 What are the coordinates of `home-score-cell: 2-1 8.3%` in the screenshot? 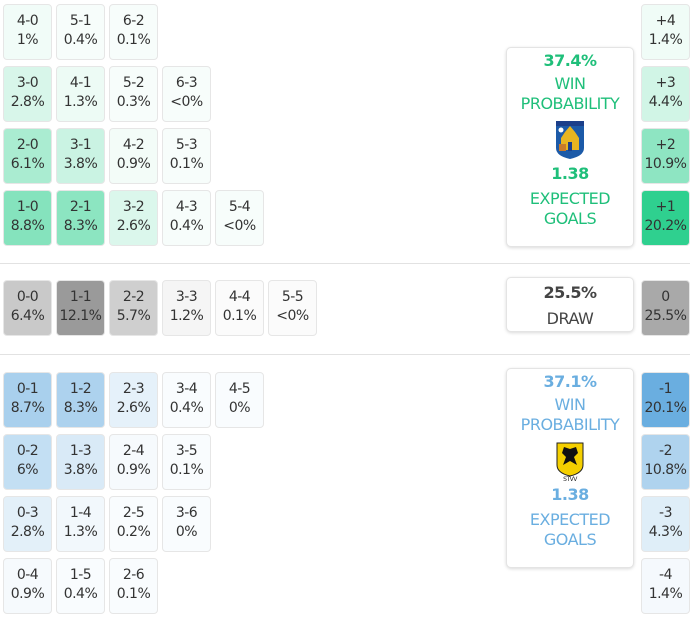 It's located at (80, 218).